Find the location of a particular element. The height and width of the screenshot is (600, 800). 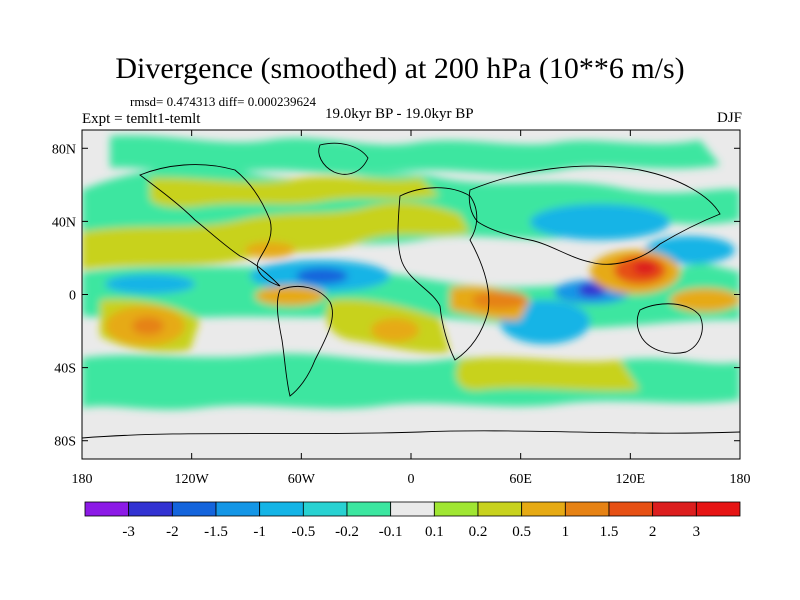

x-tick-label: 60E is located at coordinates (520, 479).